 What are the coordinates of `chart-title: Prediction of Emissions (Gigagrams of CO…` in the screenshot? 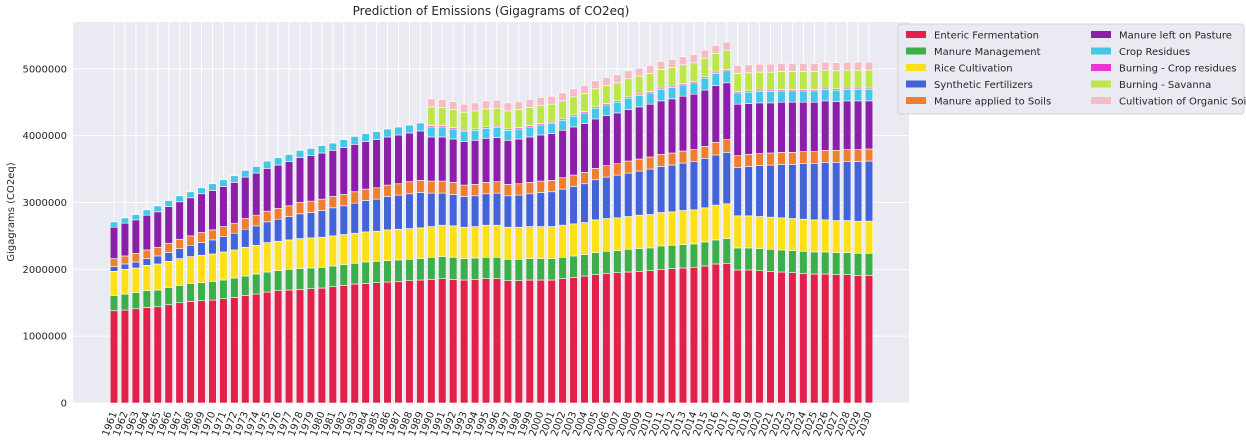 It's located at (491, 11).